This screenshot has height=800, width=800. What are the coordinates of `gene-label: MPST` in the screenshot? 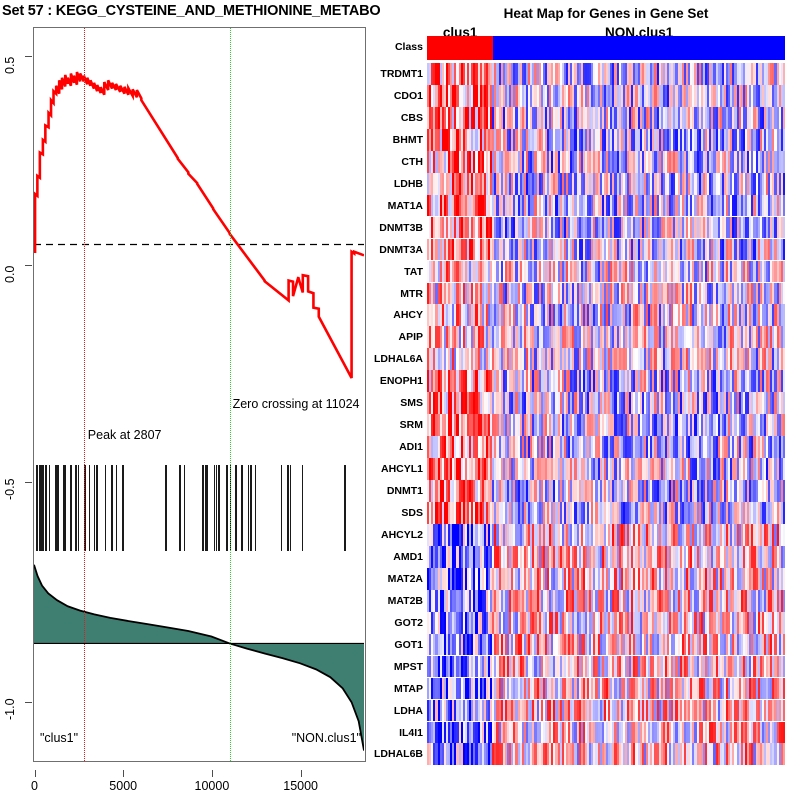 It's located at (408, 666).